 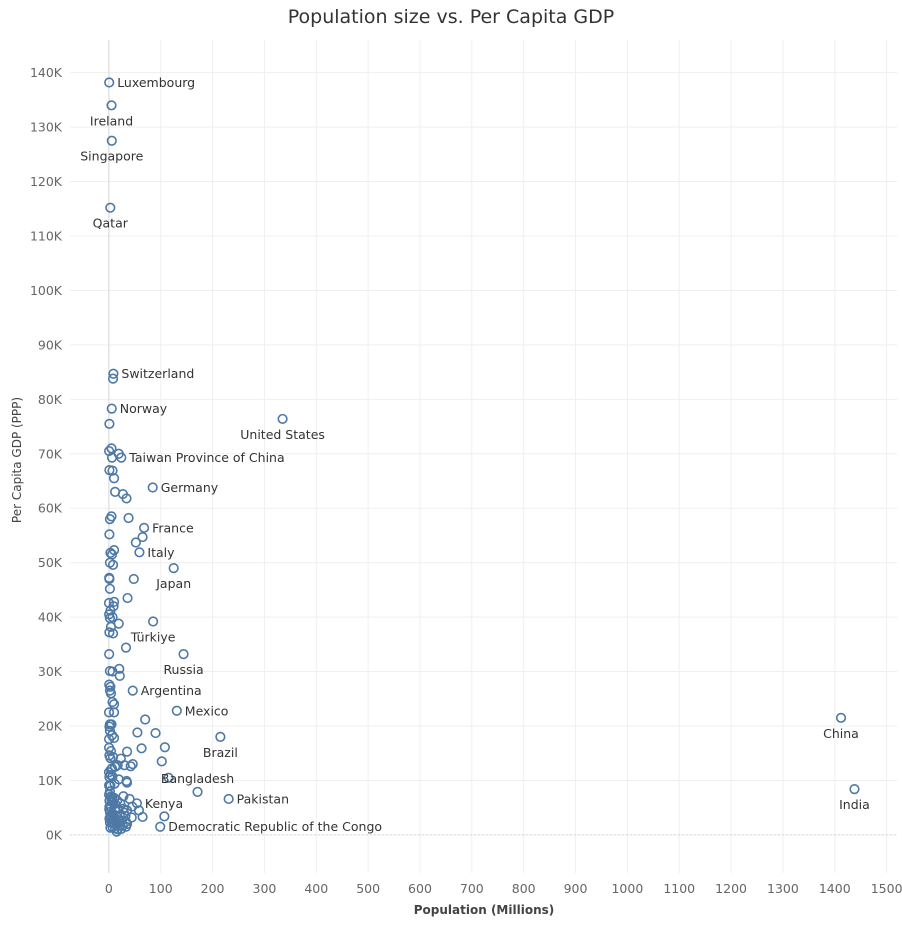 I want to click on x-tick-label: 800, so click(x=524, y=888).